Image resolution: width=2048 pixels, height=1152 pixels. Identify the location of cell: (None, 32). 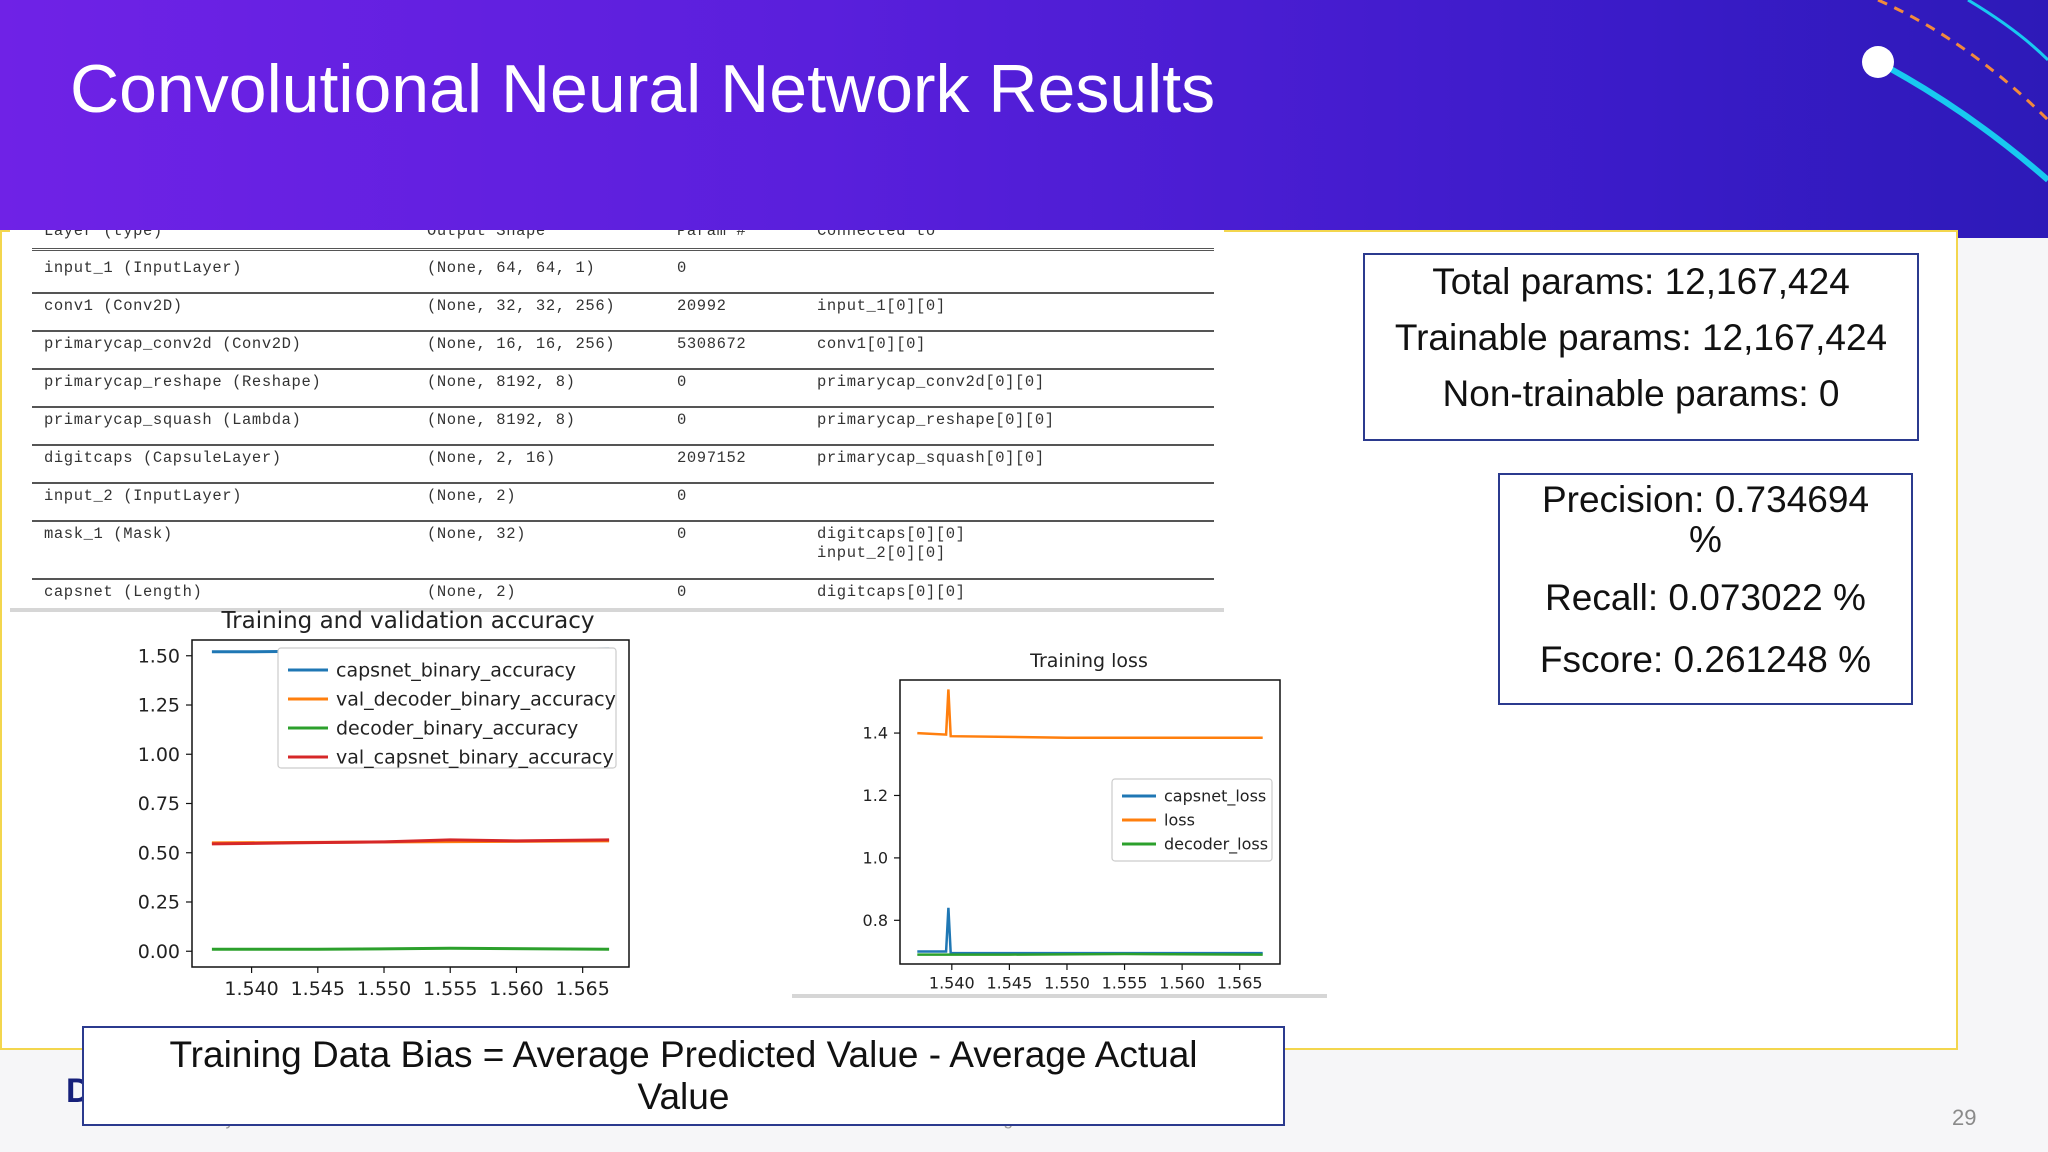
(477, 534).